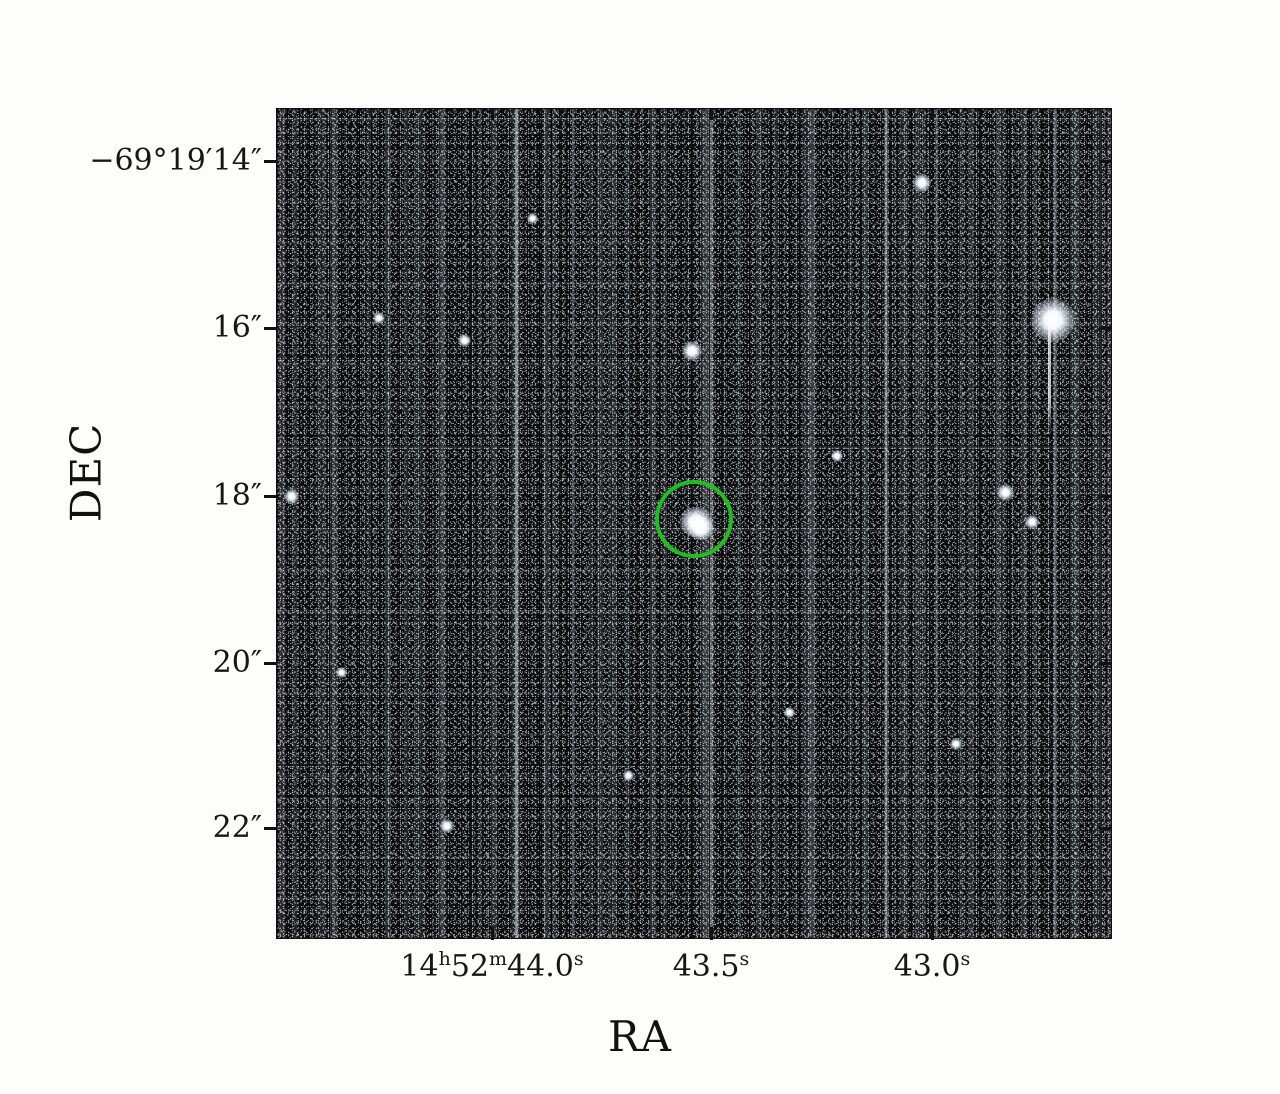 This screenshot has width=1280, height=1094. What do you see at coordinates (927, 966) in the screenshot?
I see `x-tick-seconds: 43.0` at bounding box center [927, 966].